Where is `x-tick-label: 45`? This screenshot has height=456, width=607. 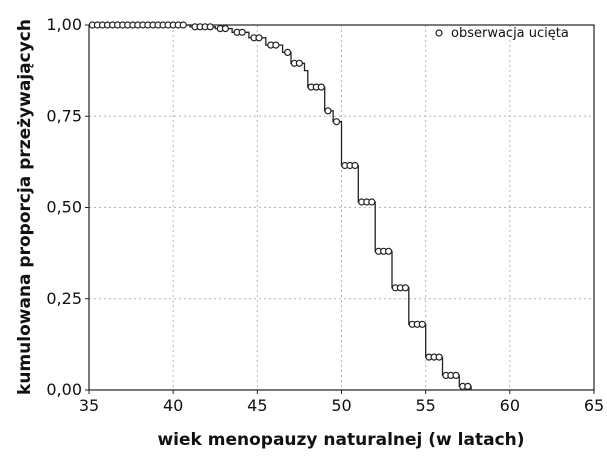
x-tick-label: 45 is located at coordinates (257, 405).